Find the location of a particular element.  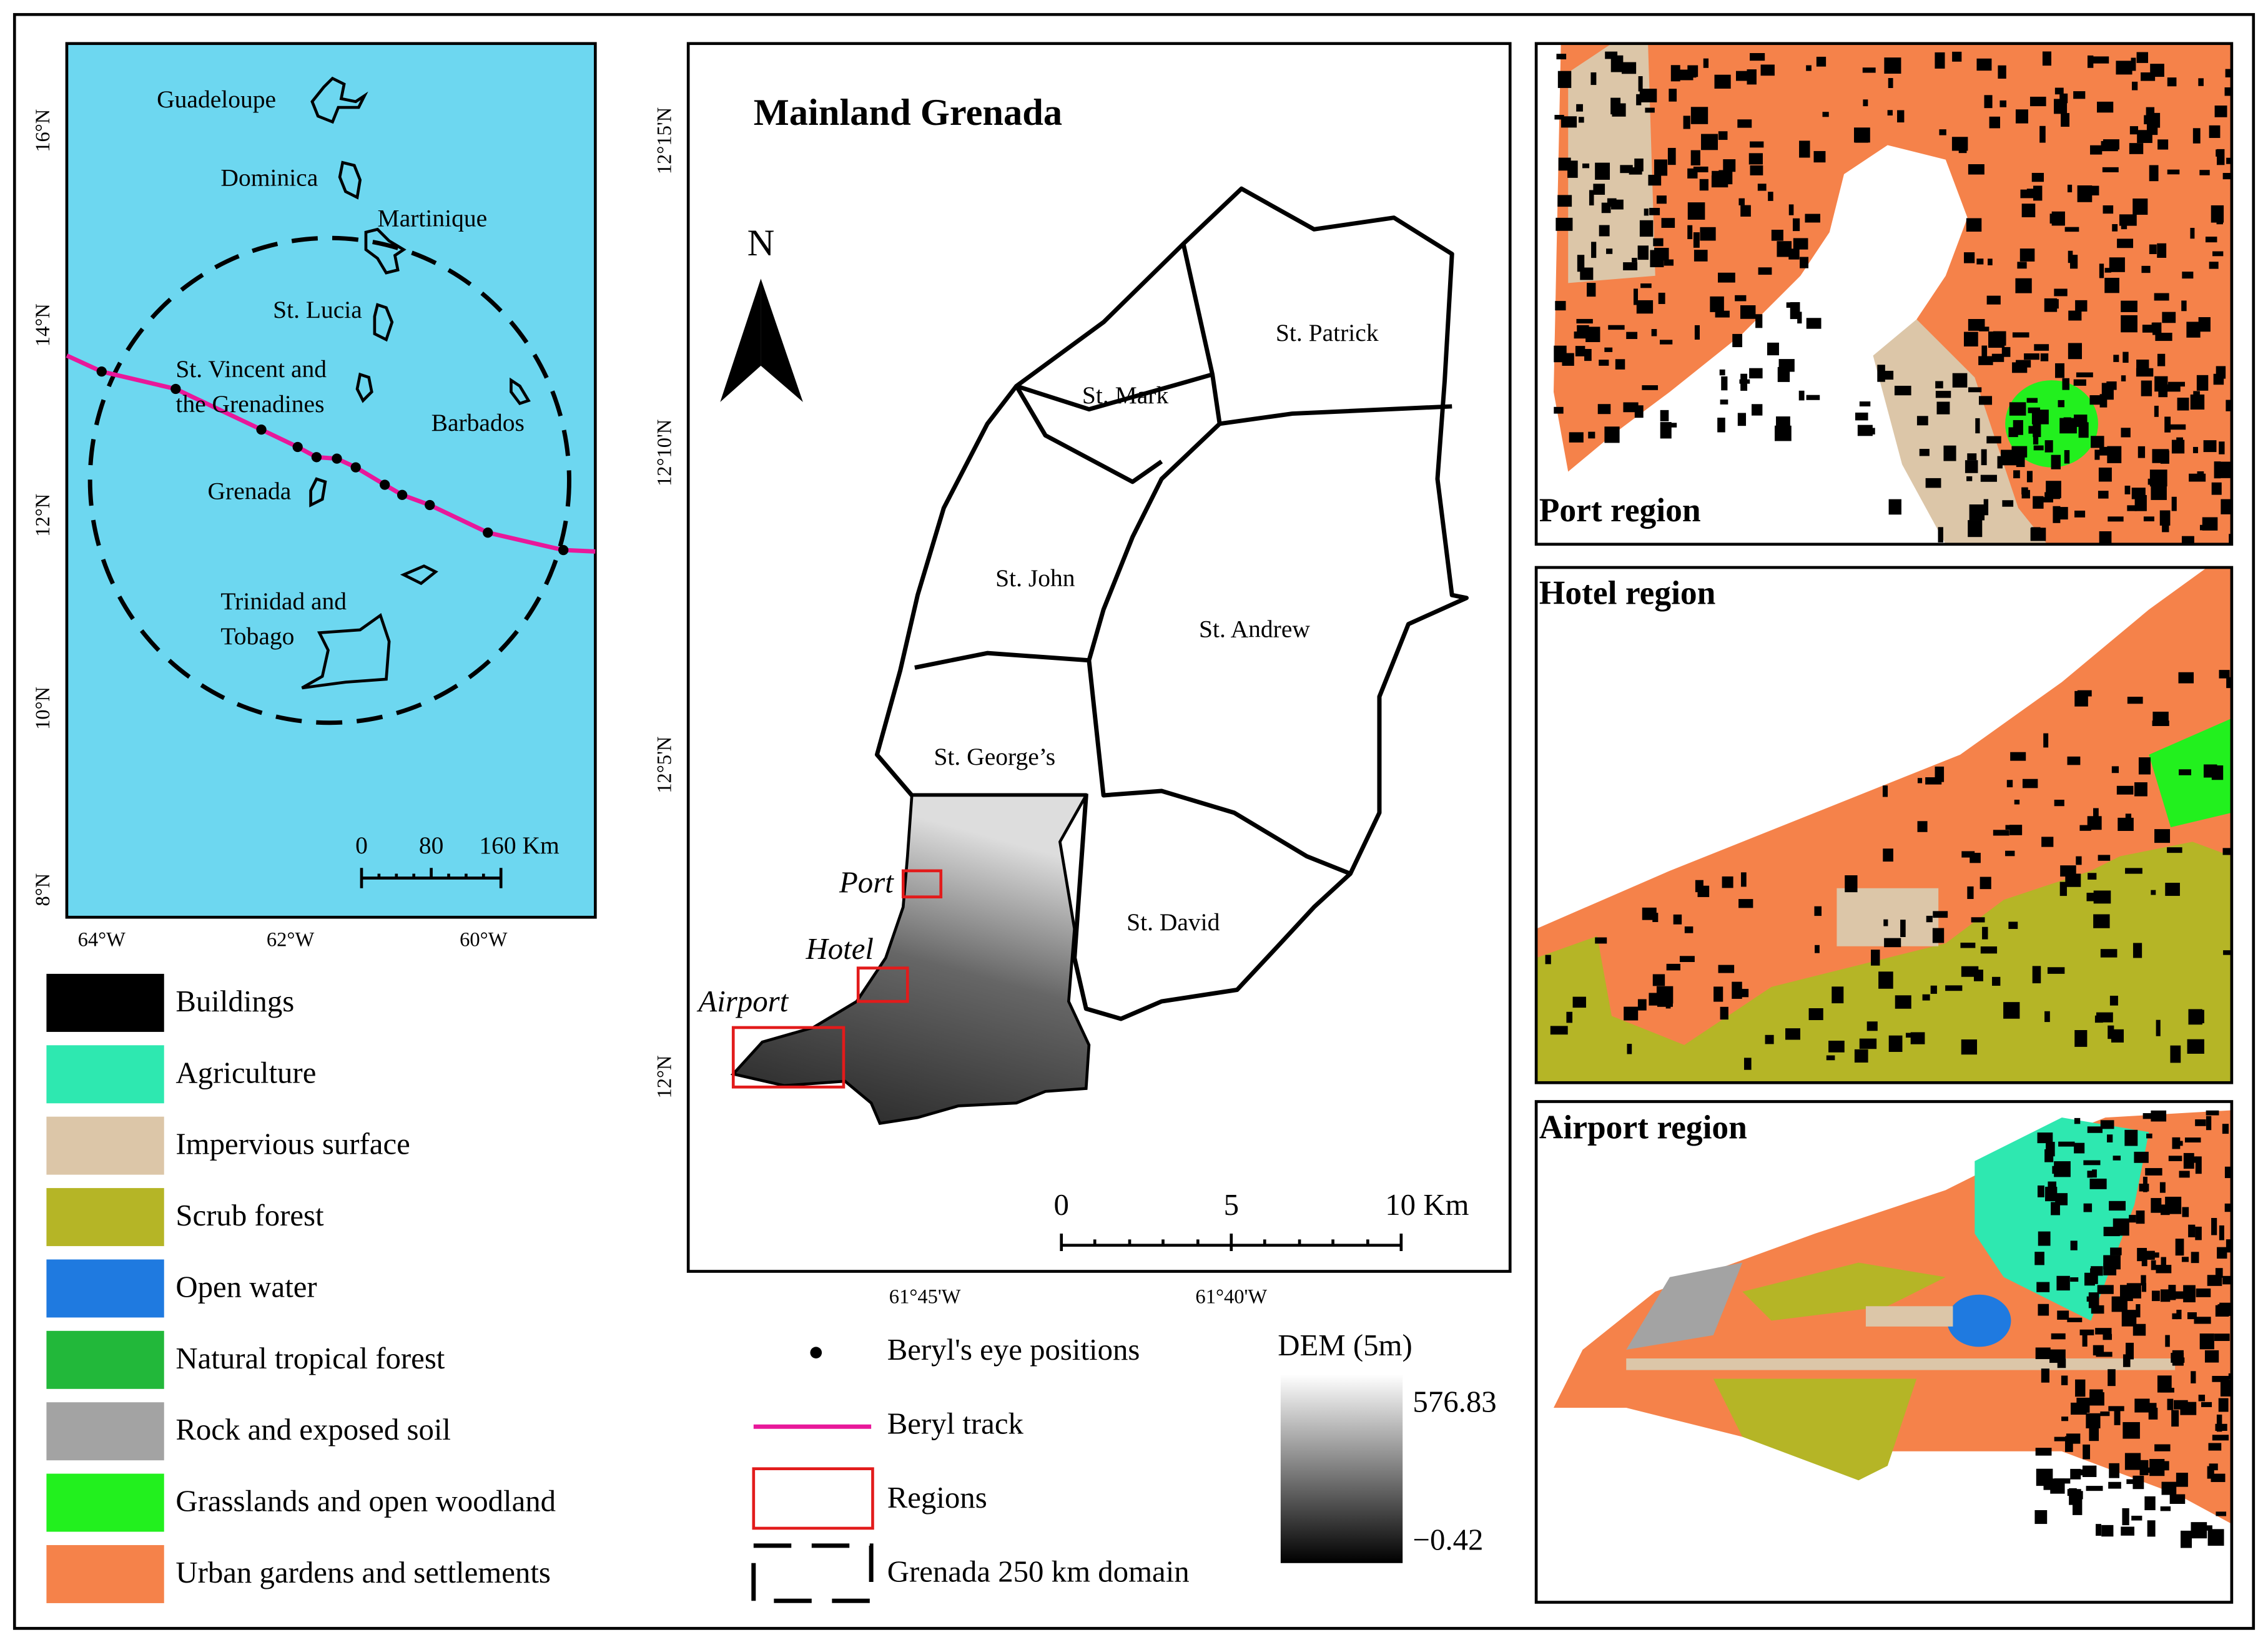

scale-label: 5 is located at coordinates (1231, 1204).